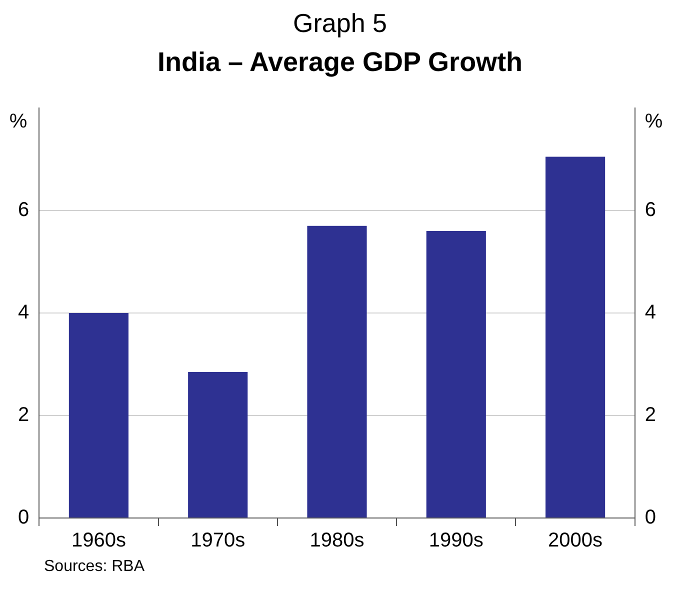 The image size is (680, 592). What do you see at coordinates (456, 541) in the screenshot?
I see `x-tick-label: 1990s` at bounding box center [456, 541].